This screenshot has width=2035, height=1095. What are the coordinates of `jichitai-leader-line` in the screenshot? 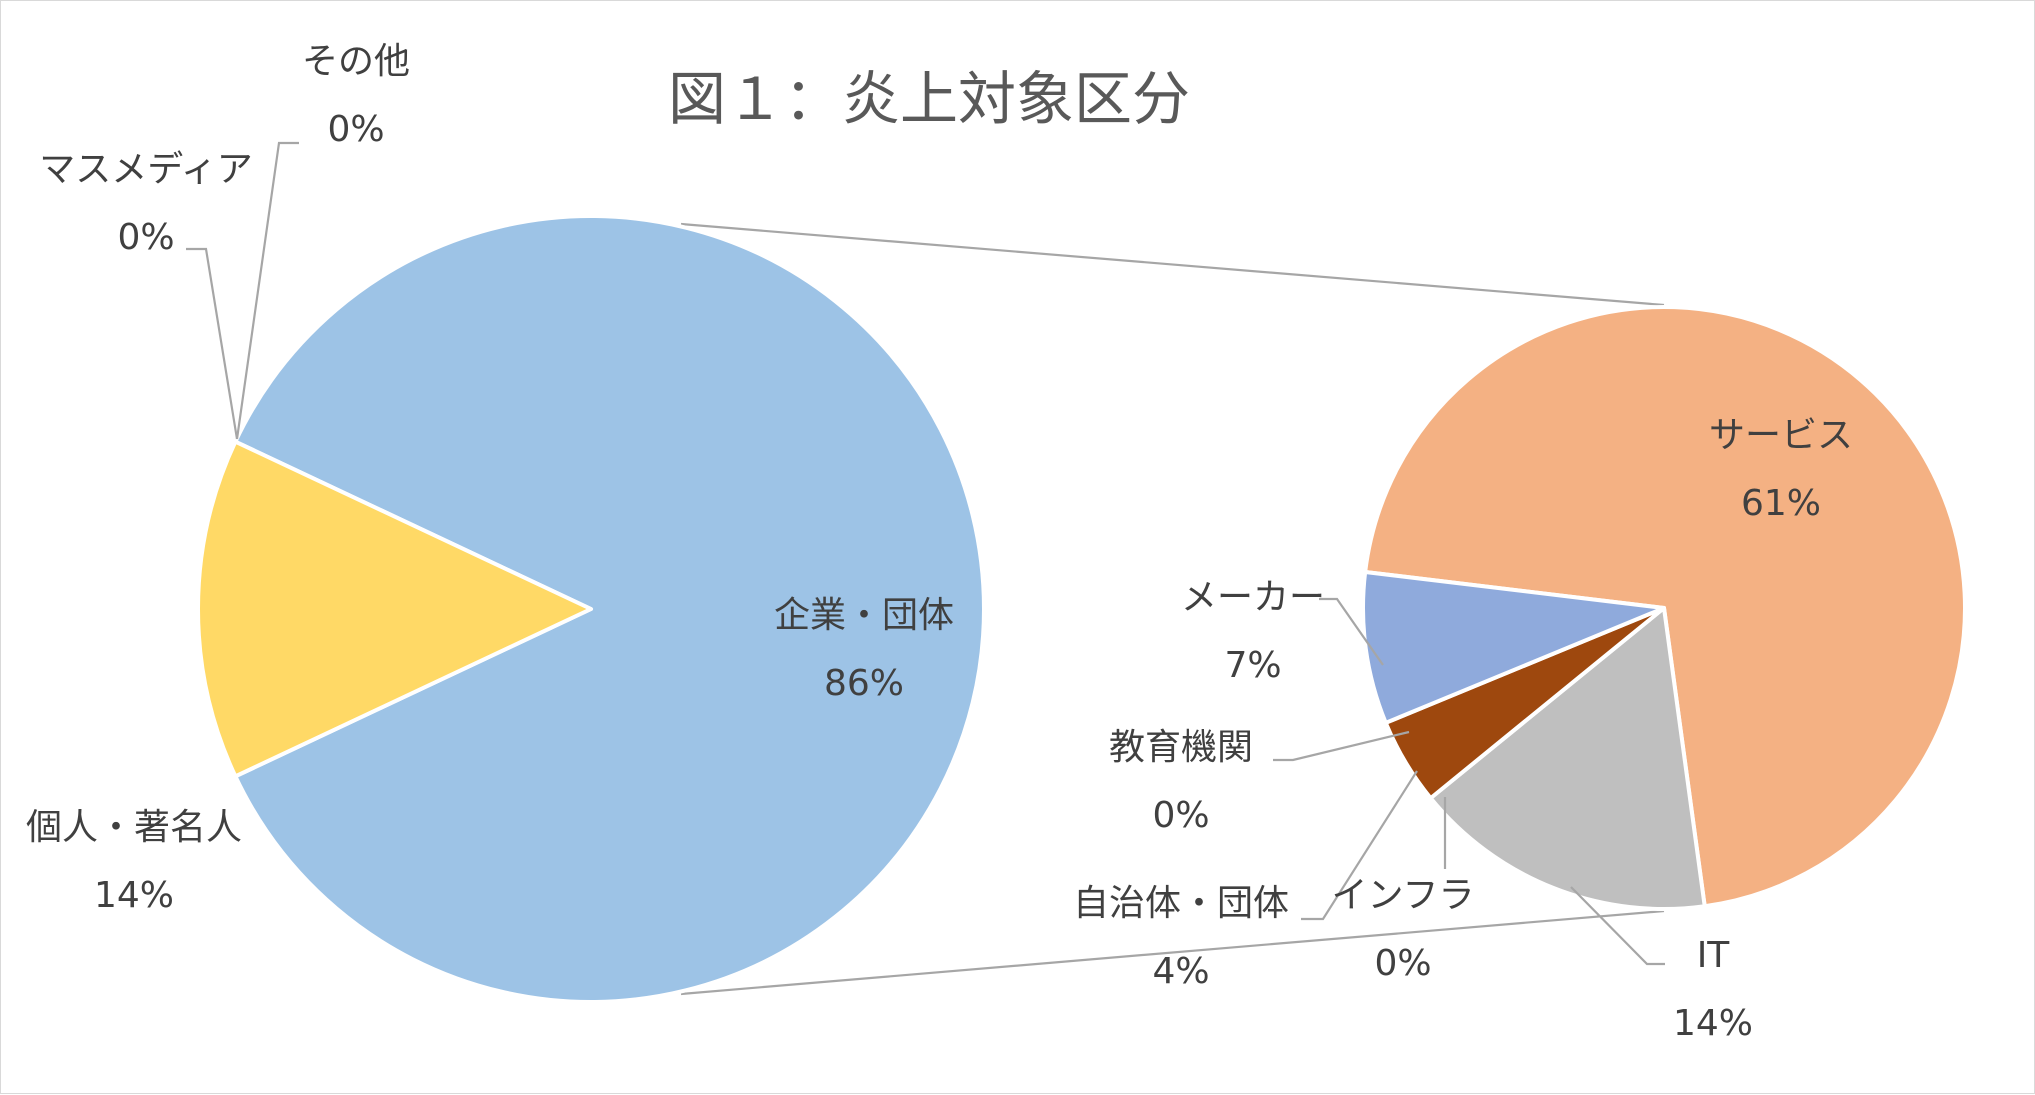 It's located at (1359, 845).